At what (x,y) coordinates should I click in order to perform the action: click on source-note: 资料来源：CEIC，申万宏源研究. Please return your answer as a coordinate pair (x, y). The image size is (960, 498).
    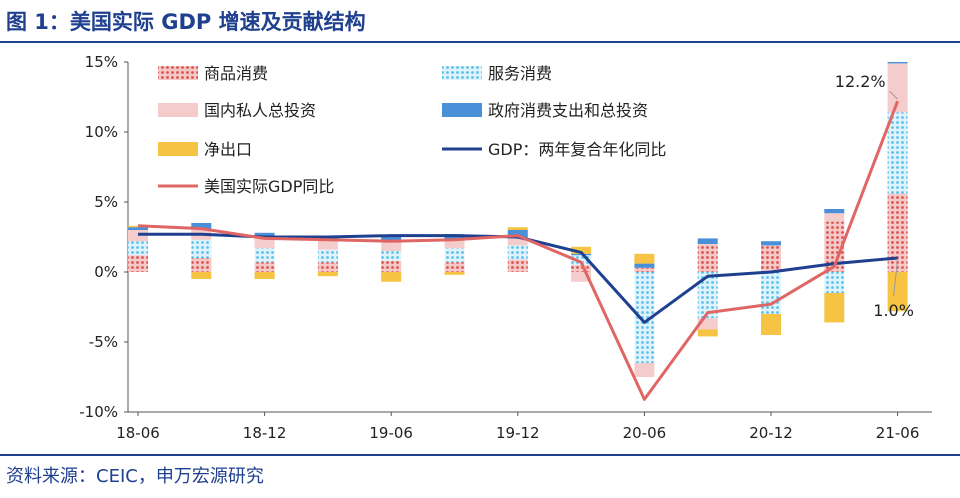
    Looking at the image, I should click on (135, 476).